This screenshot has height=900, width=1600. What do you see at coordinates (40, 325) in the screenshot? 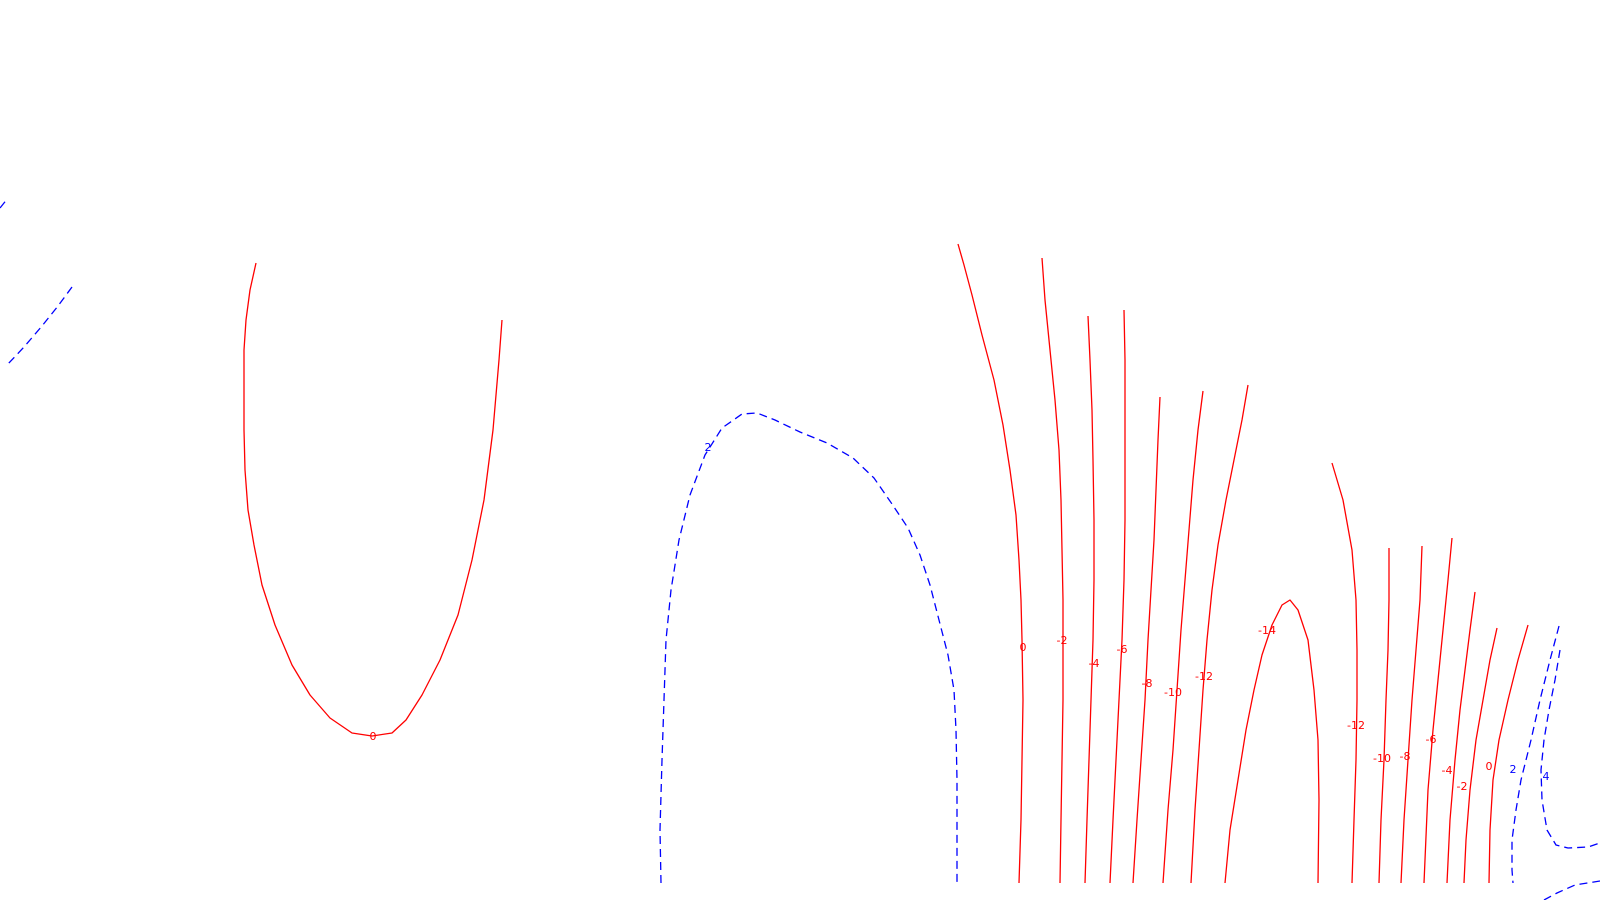
I see `contour-line-left-positive-arc-segment` at bounding box center [40, 325].